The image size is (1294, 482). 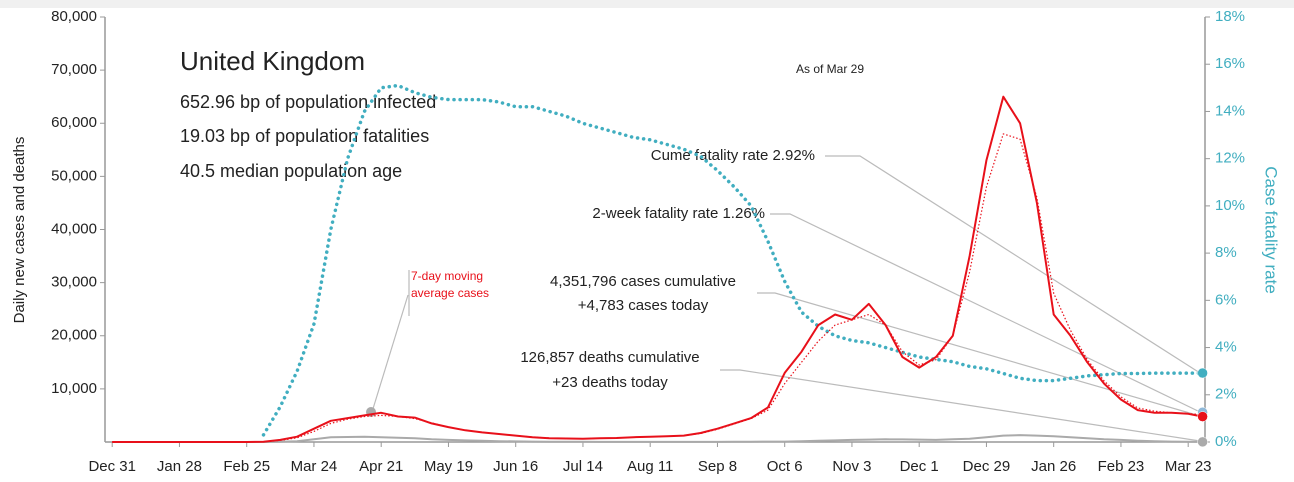 What do you see at coordinates (74, 335) in the screenshot?
I see `y-tick-label: 20,000` at bounding box center [74, 335].